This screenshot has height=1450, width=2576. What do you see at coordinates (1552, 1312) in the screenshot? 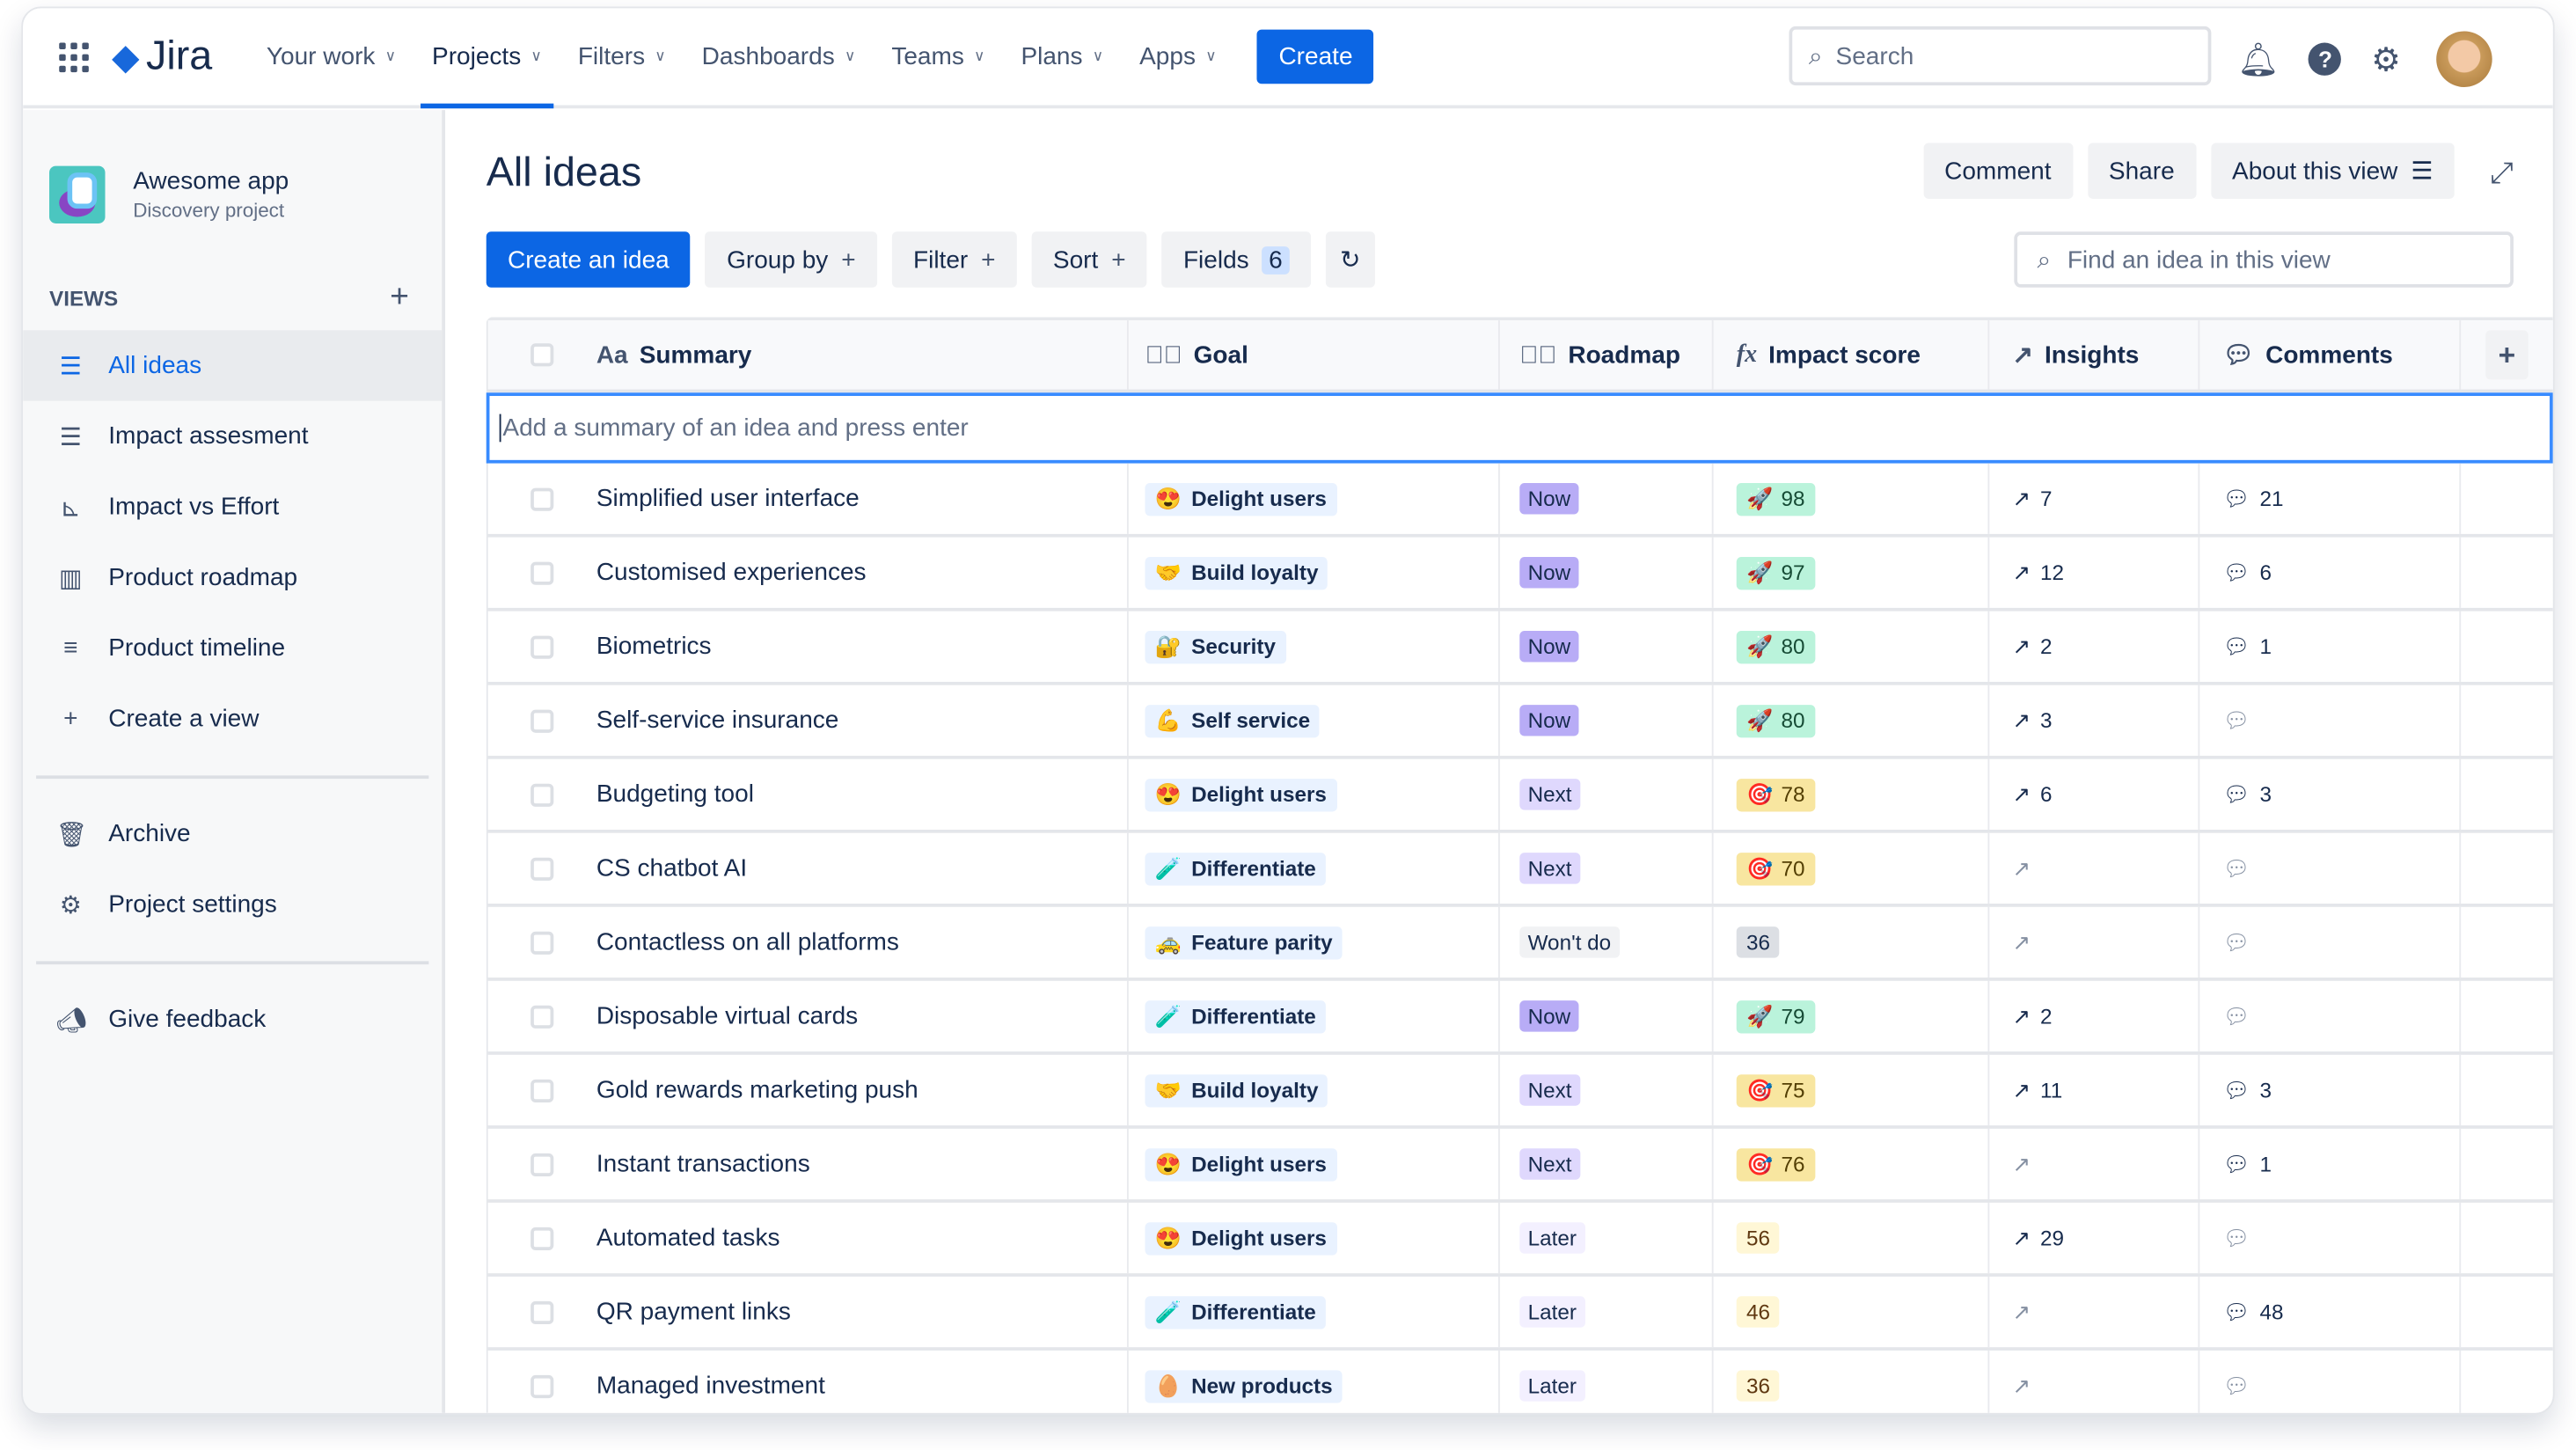
I see `roadmap-badge: Later` at bounding box center [1552, 1312].